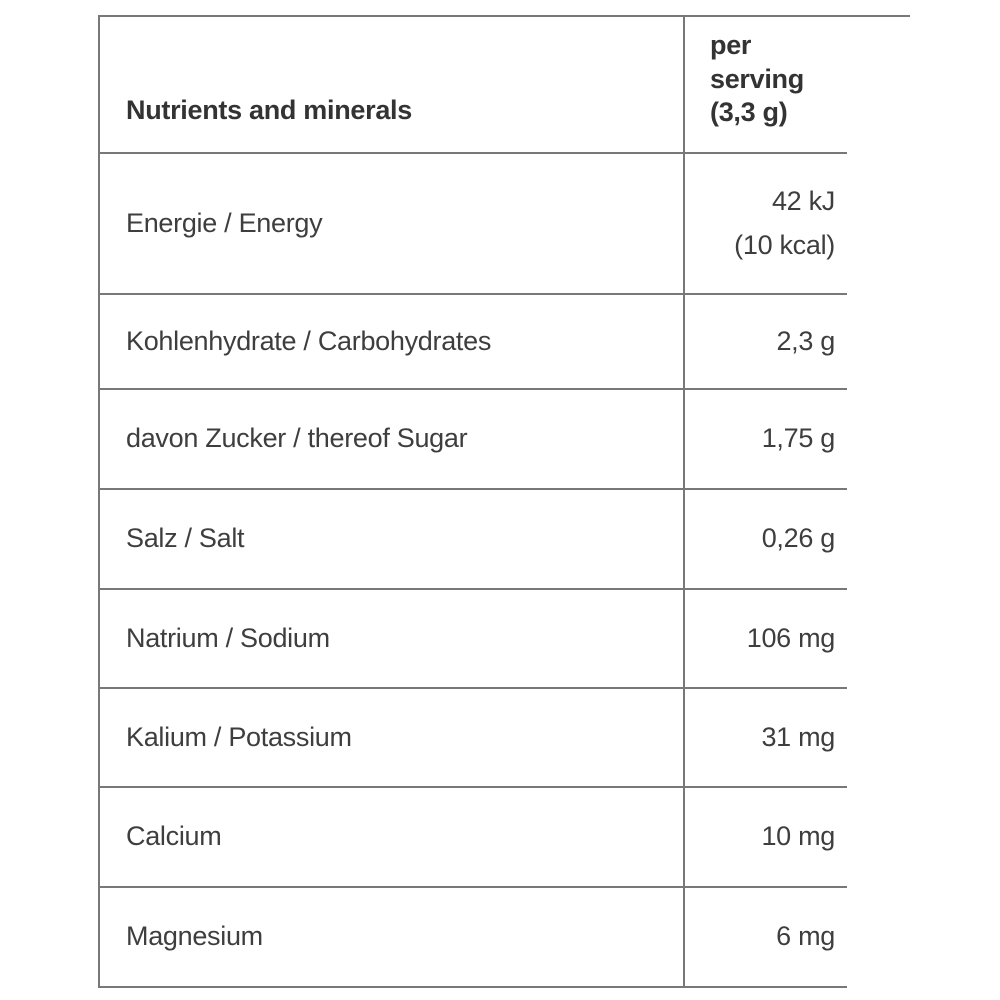 This screenshot has height=1000, width=1000. Describe the element at coordinates (765, 84) in the screenshot. I see `header-per-serving-cell: per serving (3,3 g)` at that location.